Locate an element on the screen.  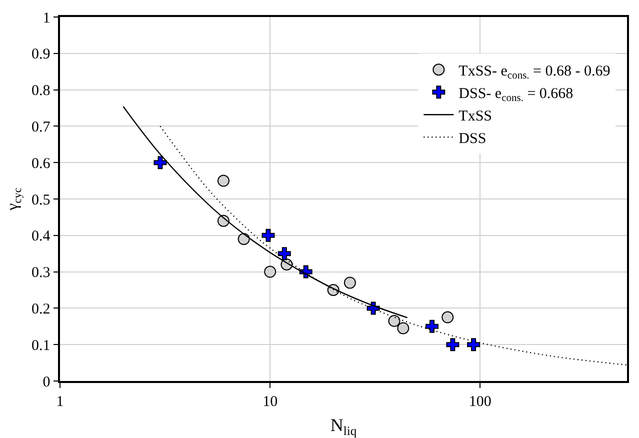
y-tick-label: 0 is located at coordinates (46, 382).